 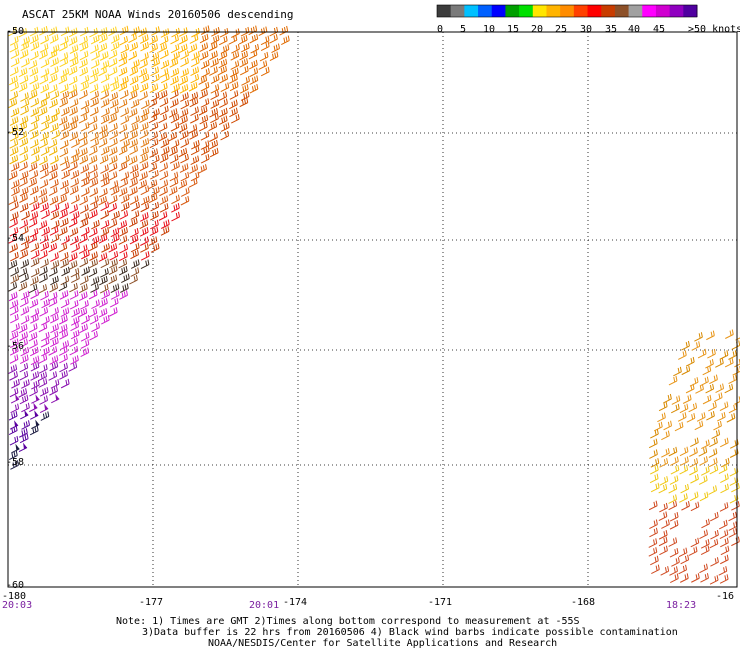 I want to click on y-tick-label: -52, so click(x=15, y=132).